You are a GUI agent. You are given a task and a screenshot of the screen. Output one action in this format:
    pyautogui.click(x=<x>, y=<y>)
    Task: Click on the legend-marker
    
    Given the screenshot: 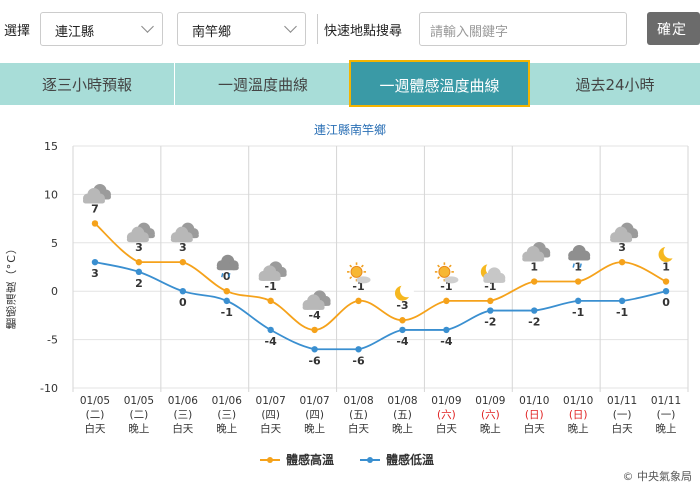 What is the action you would take?
    pyautogui.click(x=370, y=460)
    